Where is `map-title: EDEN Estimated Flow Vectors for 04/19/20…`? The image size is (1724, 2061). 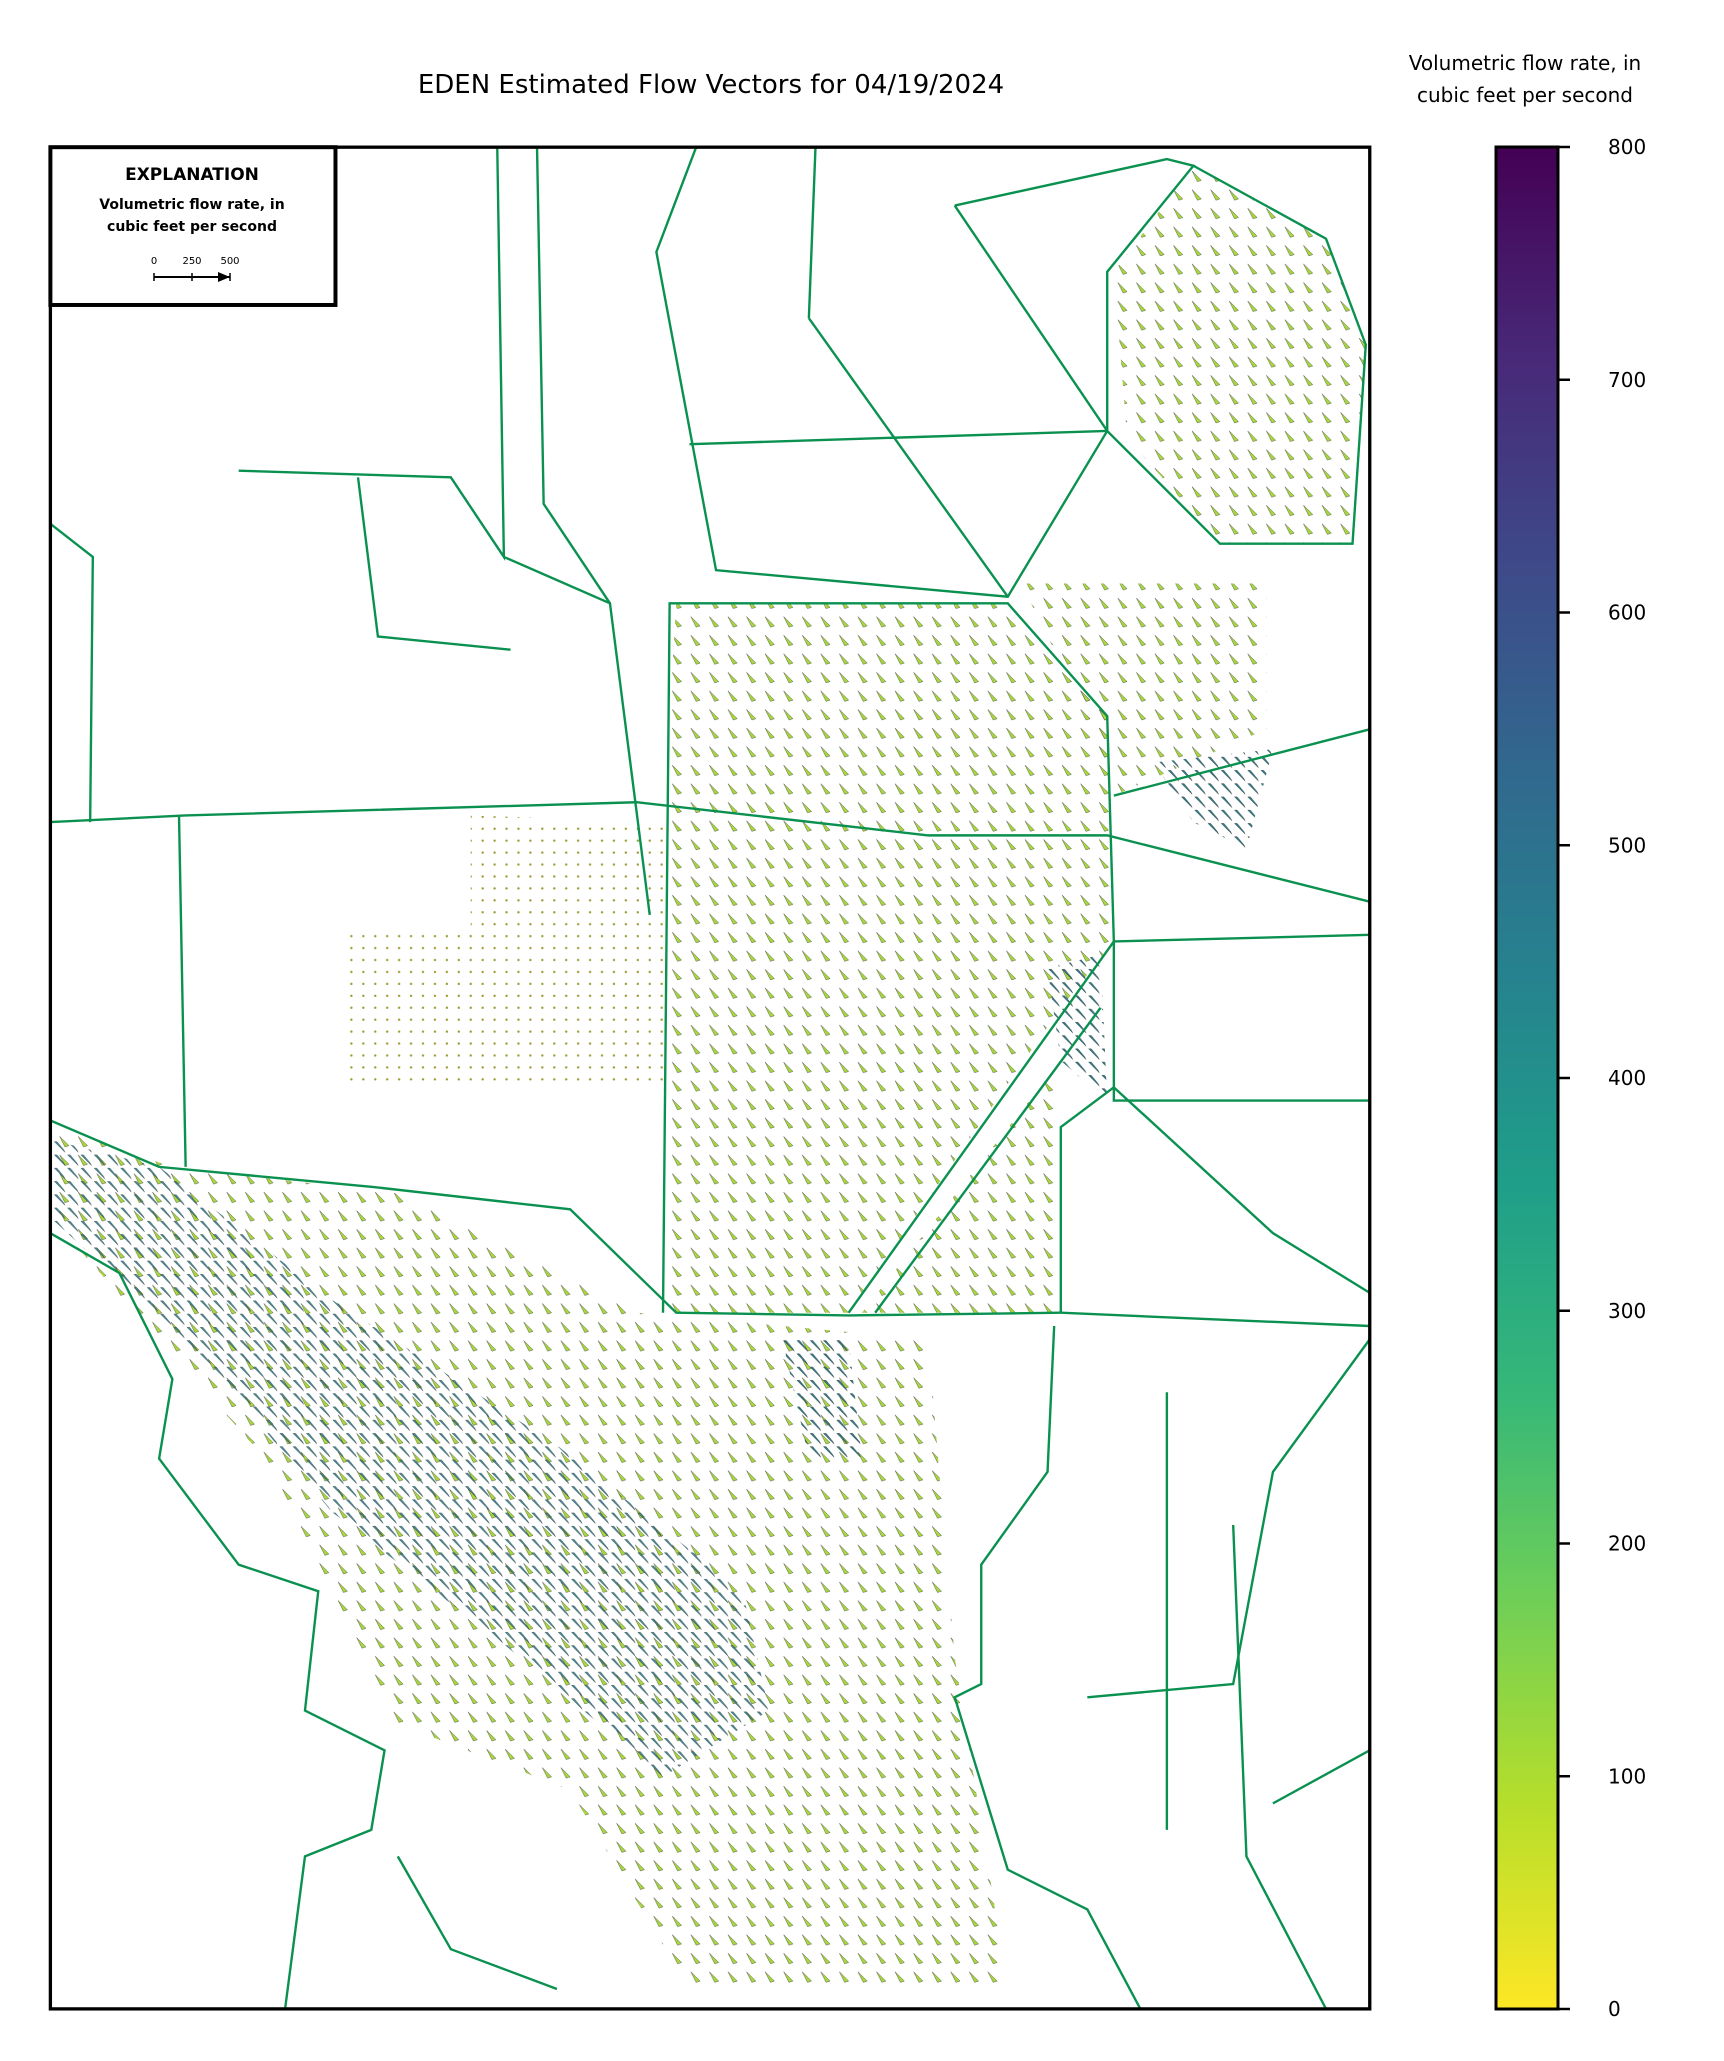
map-title: EDEN Estimated Flow Vectors for 04/19/20… is located at coordinates (711, 85).